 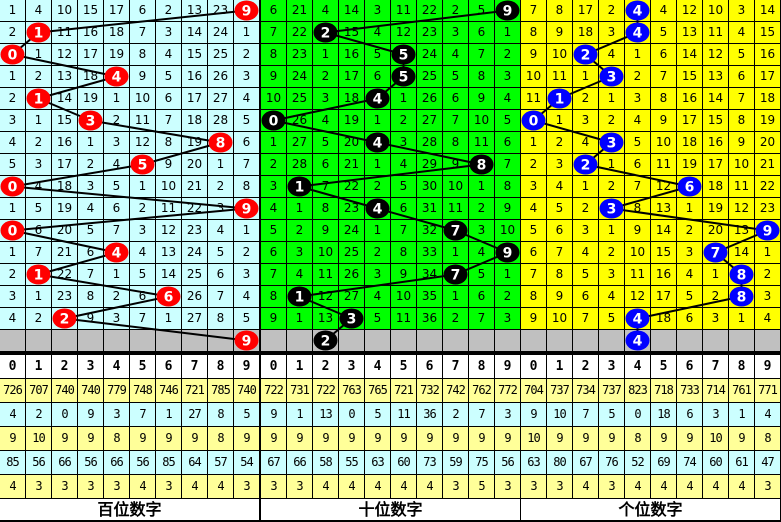 What do you see at coordinates (455, 390) in the screenshot?
I see `stat-cell: 742` at bounding box center [455, 390].